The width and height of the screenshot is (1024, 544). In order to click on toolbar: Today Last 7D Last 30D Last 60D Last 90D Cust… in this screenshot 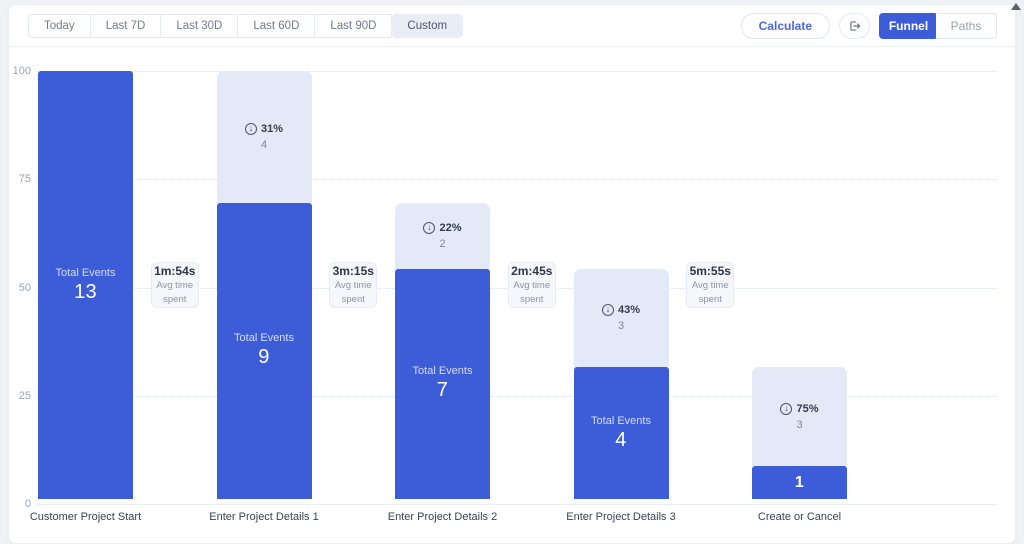, I will do `click(512, 26)`.